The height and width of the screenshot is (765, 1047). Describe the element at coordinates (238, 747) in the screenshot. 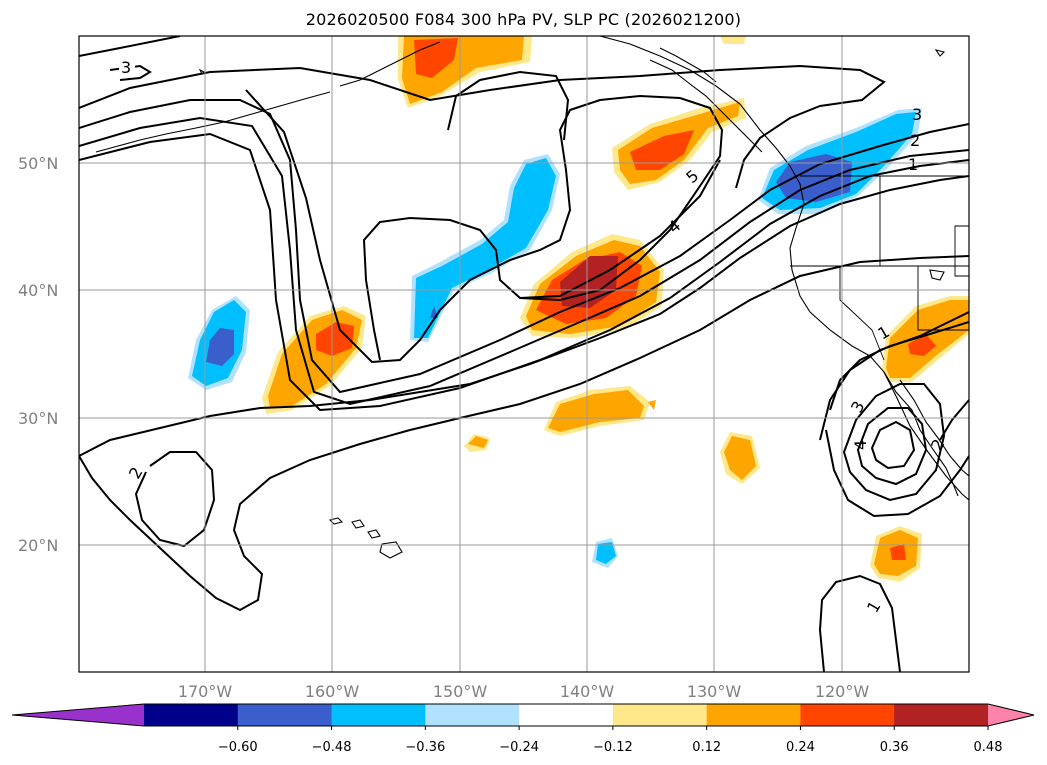

I see `colorbar-tick-label: −0.60` at that location.